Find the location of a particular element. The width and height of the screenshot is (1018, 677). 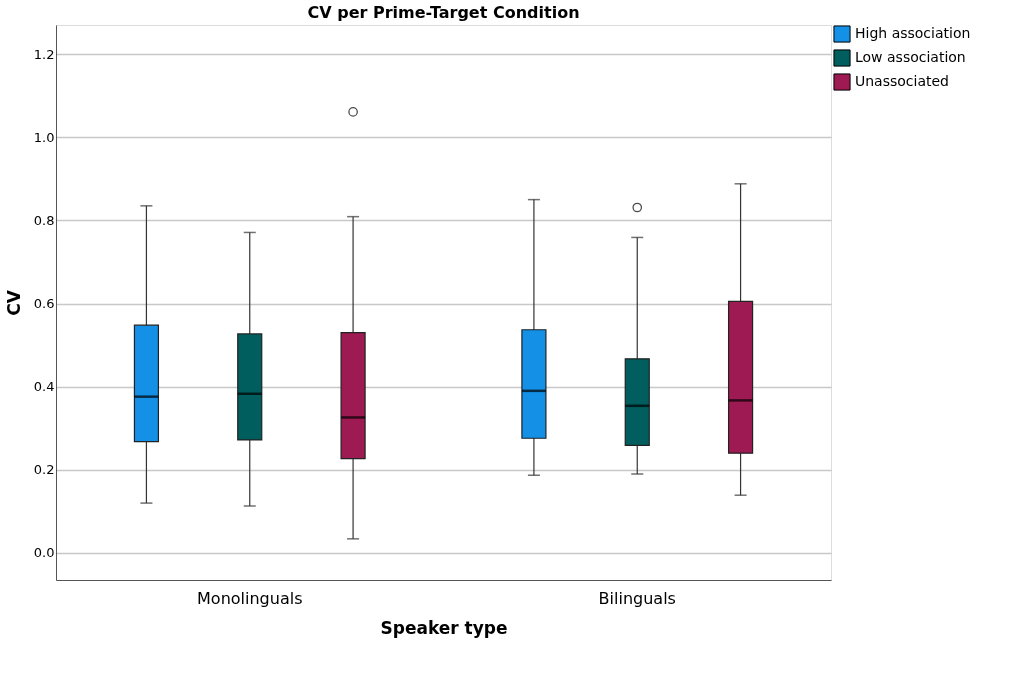

legend-label: Low association is located at coordinates (910, 57).